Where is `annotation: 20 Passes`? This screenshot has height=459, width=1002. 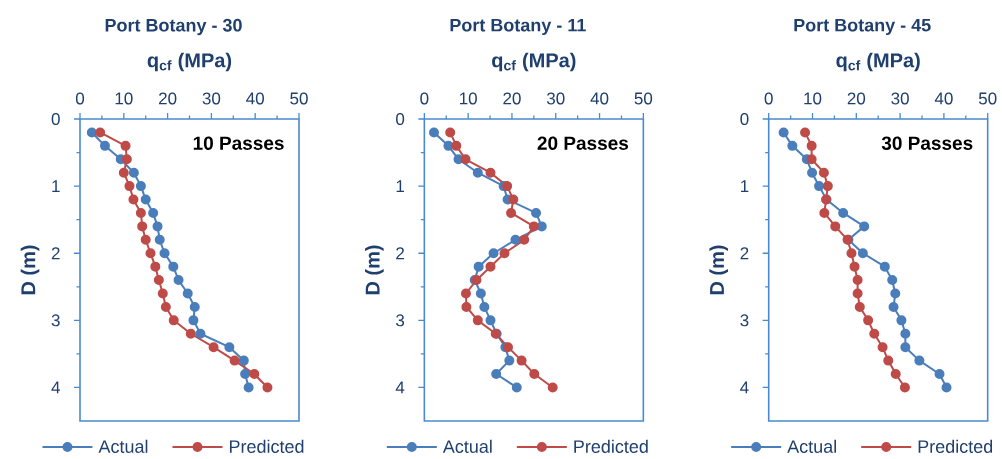 annotation: 20 Passes is located at coordinates (583, 143).